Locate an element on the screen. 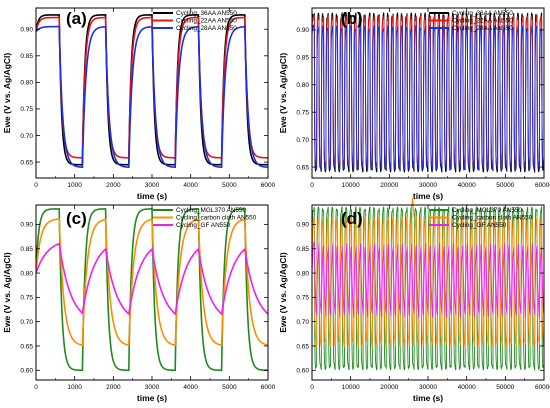 This screenshot has width=550, height=408. spike-mark is located at coordinates (412, 207).